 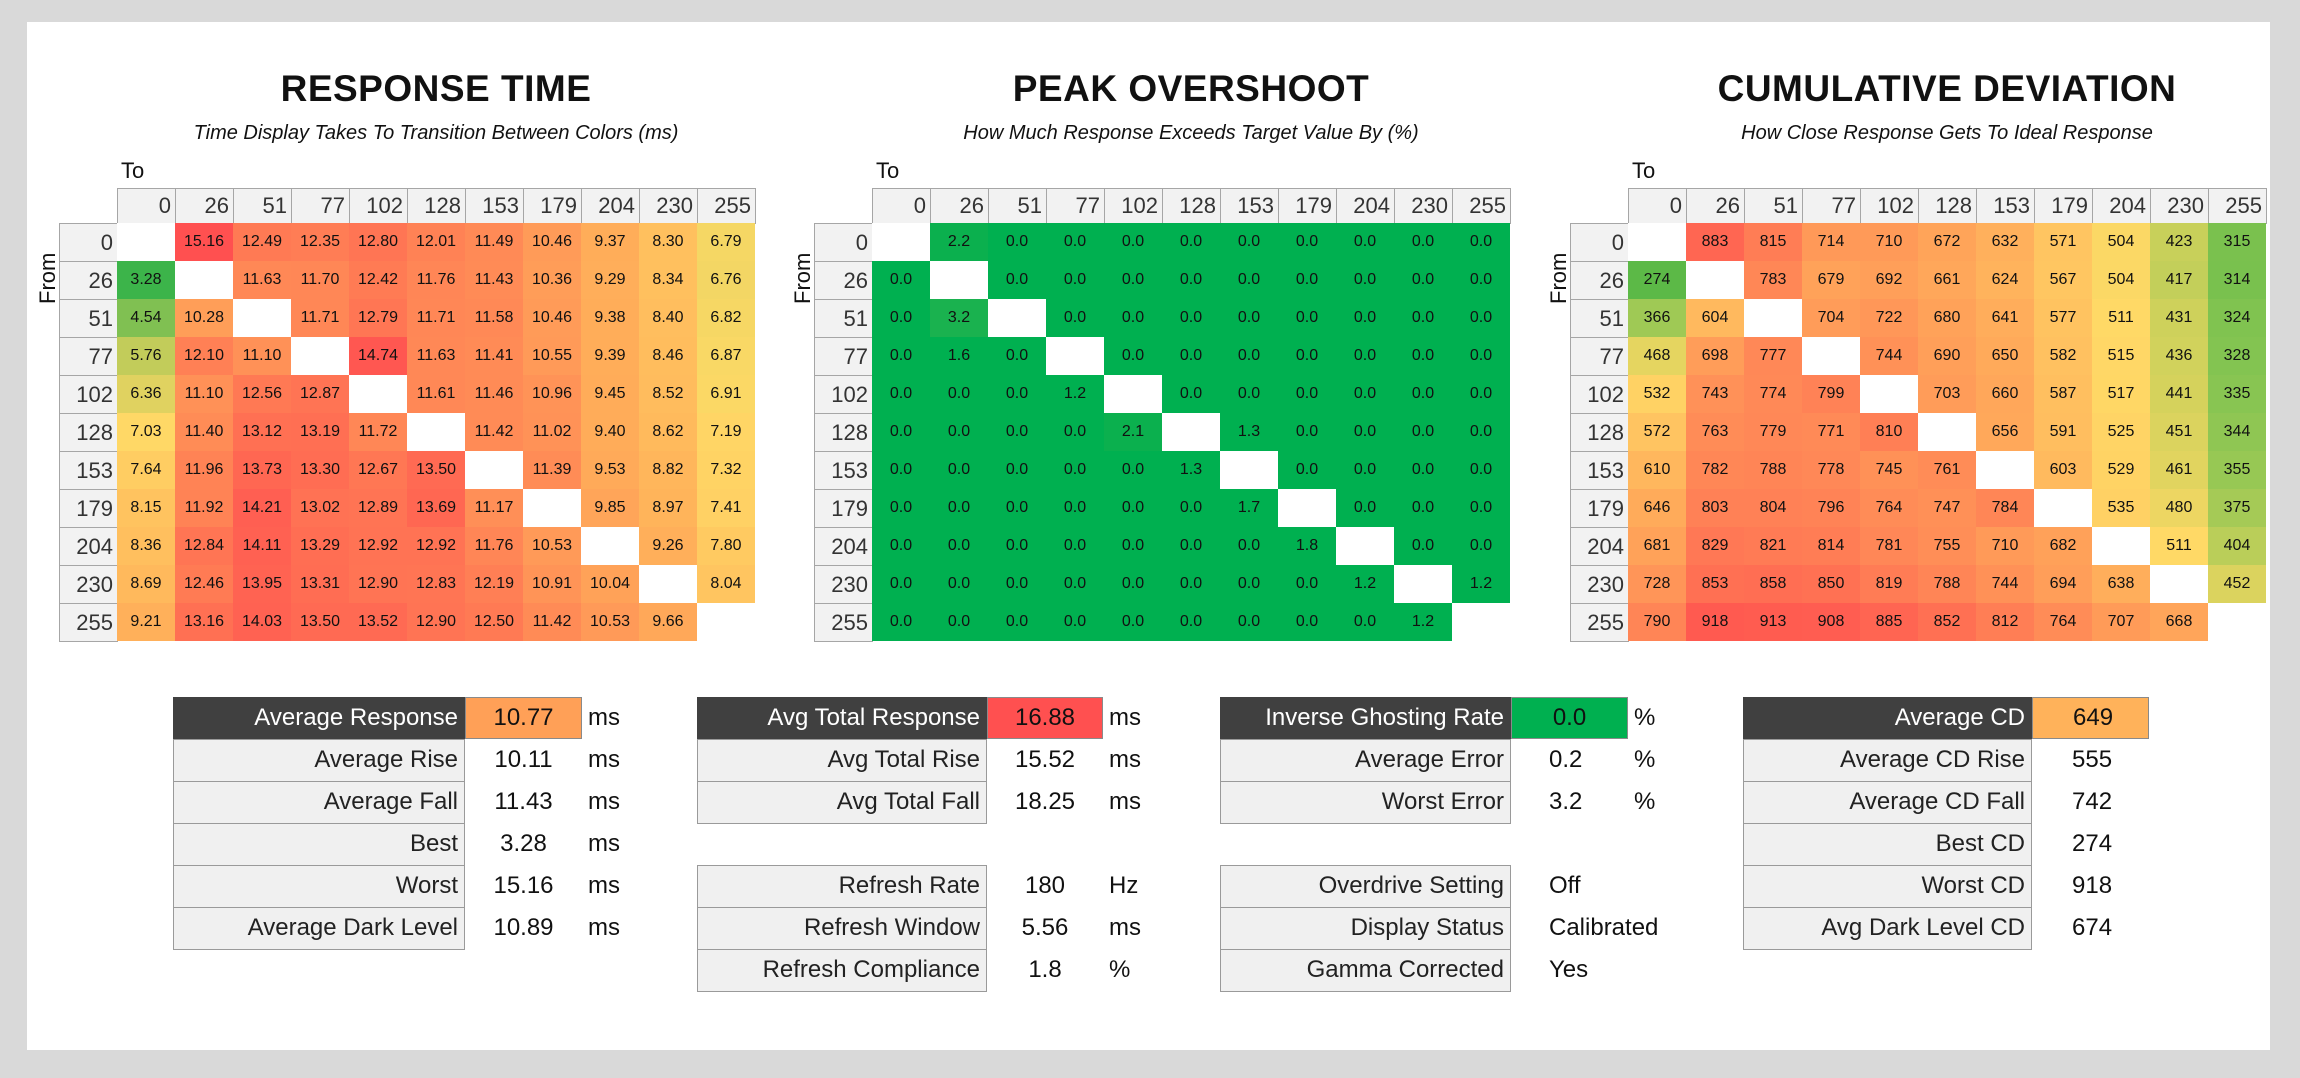 I want to click on heatmap-cell: 532, so click(x=1657, y=394).